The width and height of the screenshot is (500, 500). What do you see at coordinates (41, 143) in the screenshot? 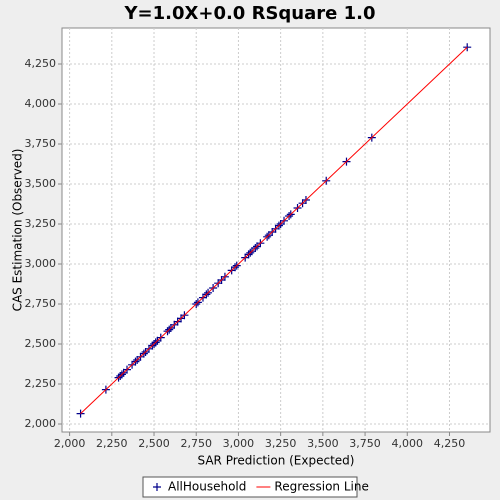
I see `y-tick-label: 3,750` at bounding box center [41, 143].